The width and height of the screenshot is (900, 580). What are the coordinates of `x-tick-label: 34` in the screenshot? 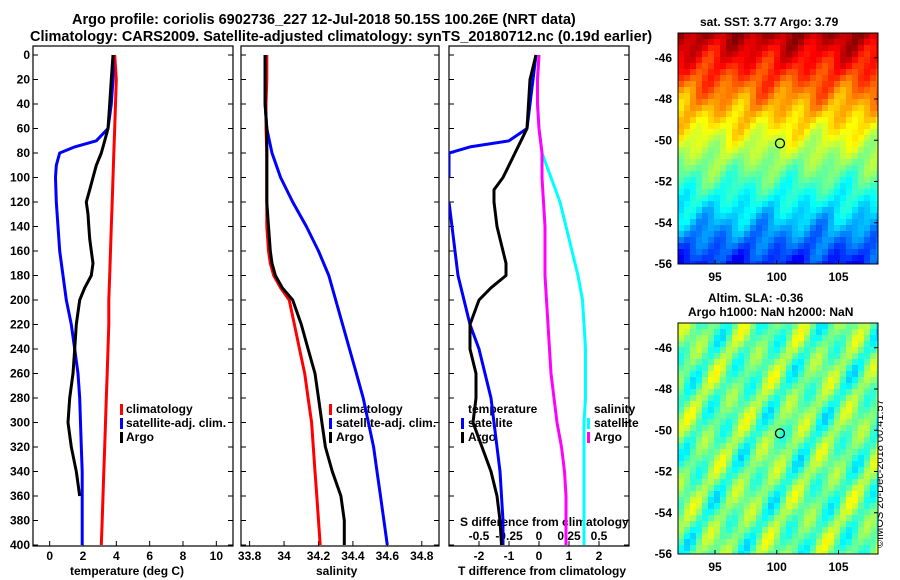 It's located at (284, 556).